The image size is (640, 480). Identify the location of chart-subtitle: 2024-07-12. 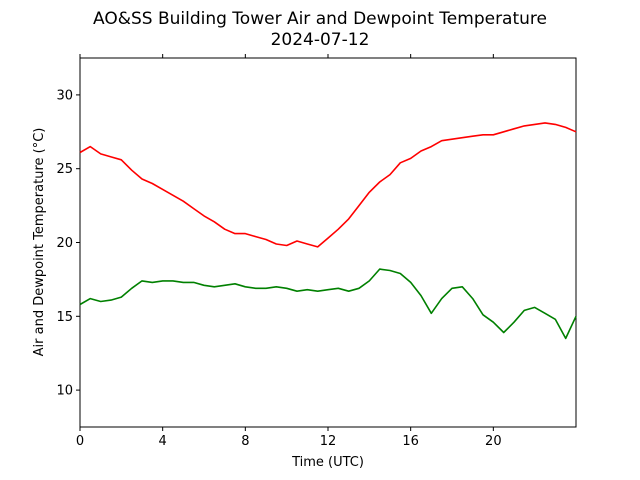
(320, 40).